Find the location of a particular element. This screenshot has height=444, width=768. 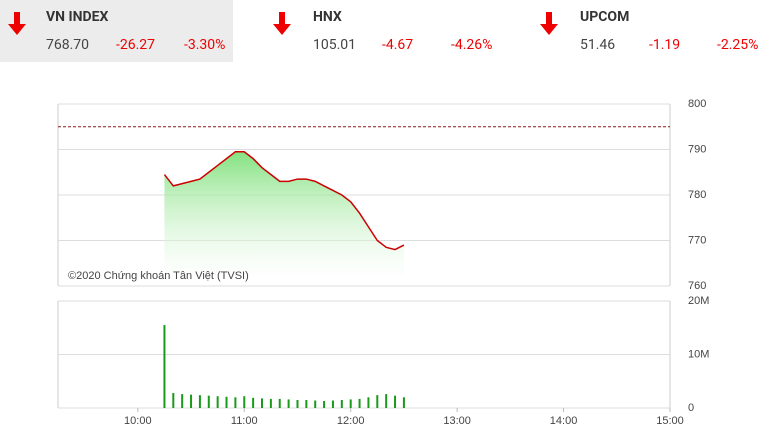

y-tick-label: 780 is located at coordinates (697, 195).